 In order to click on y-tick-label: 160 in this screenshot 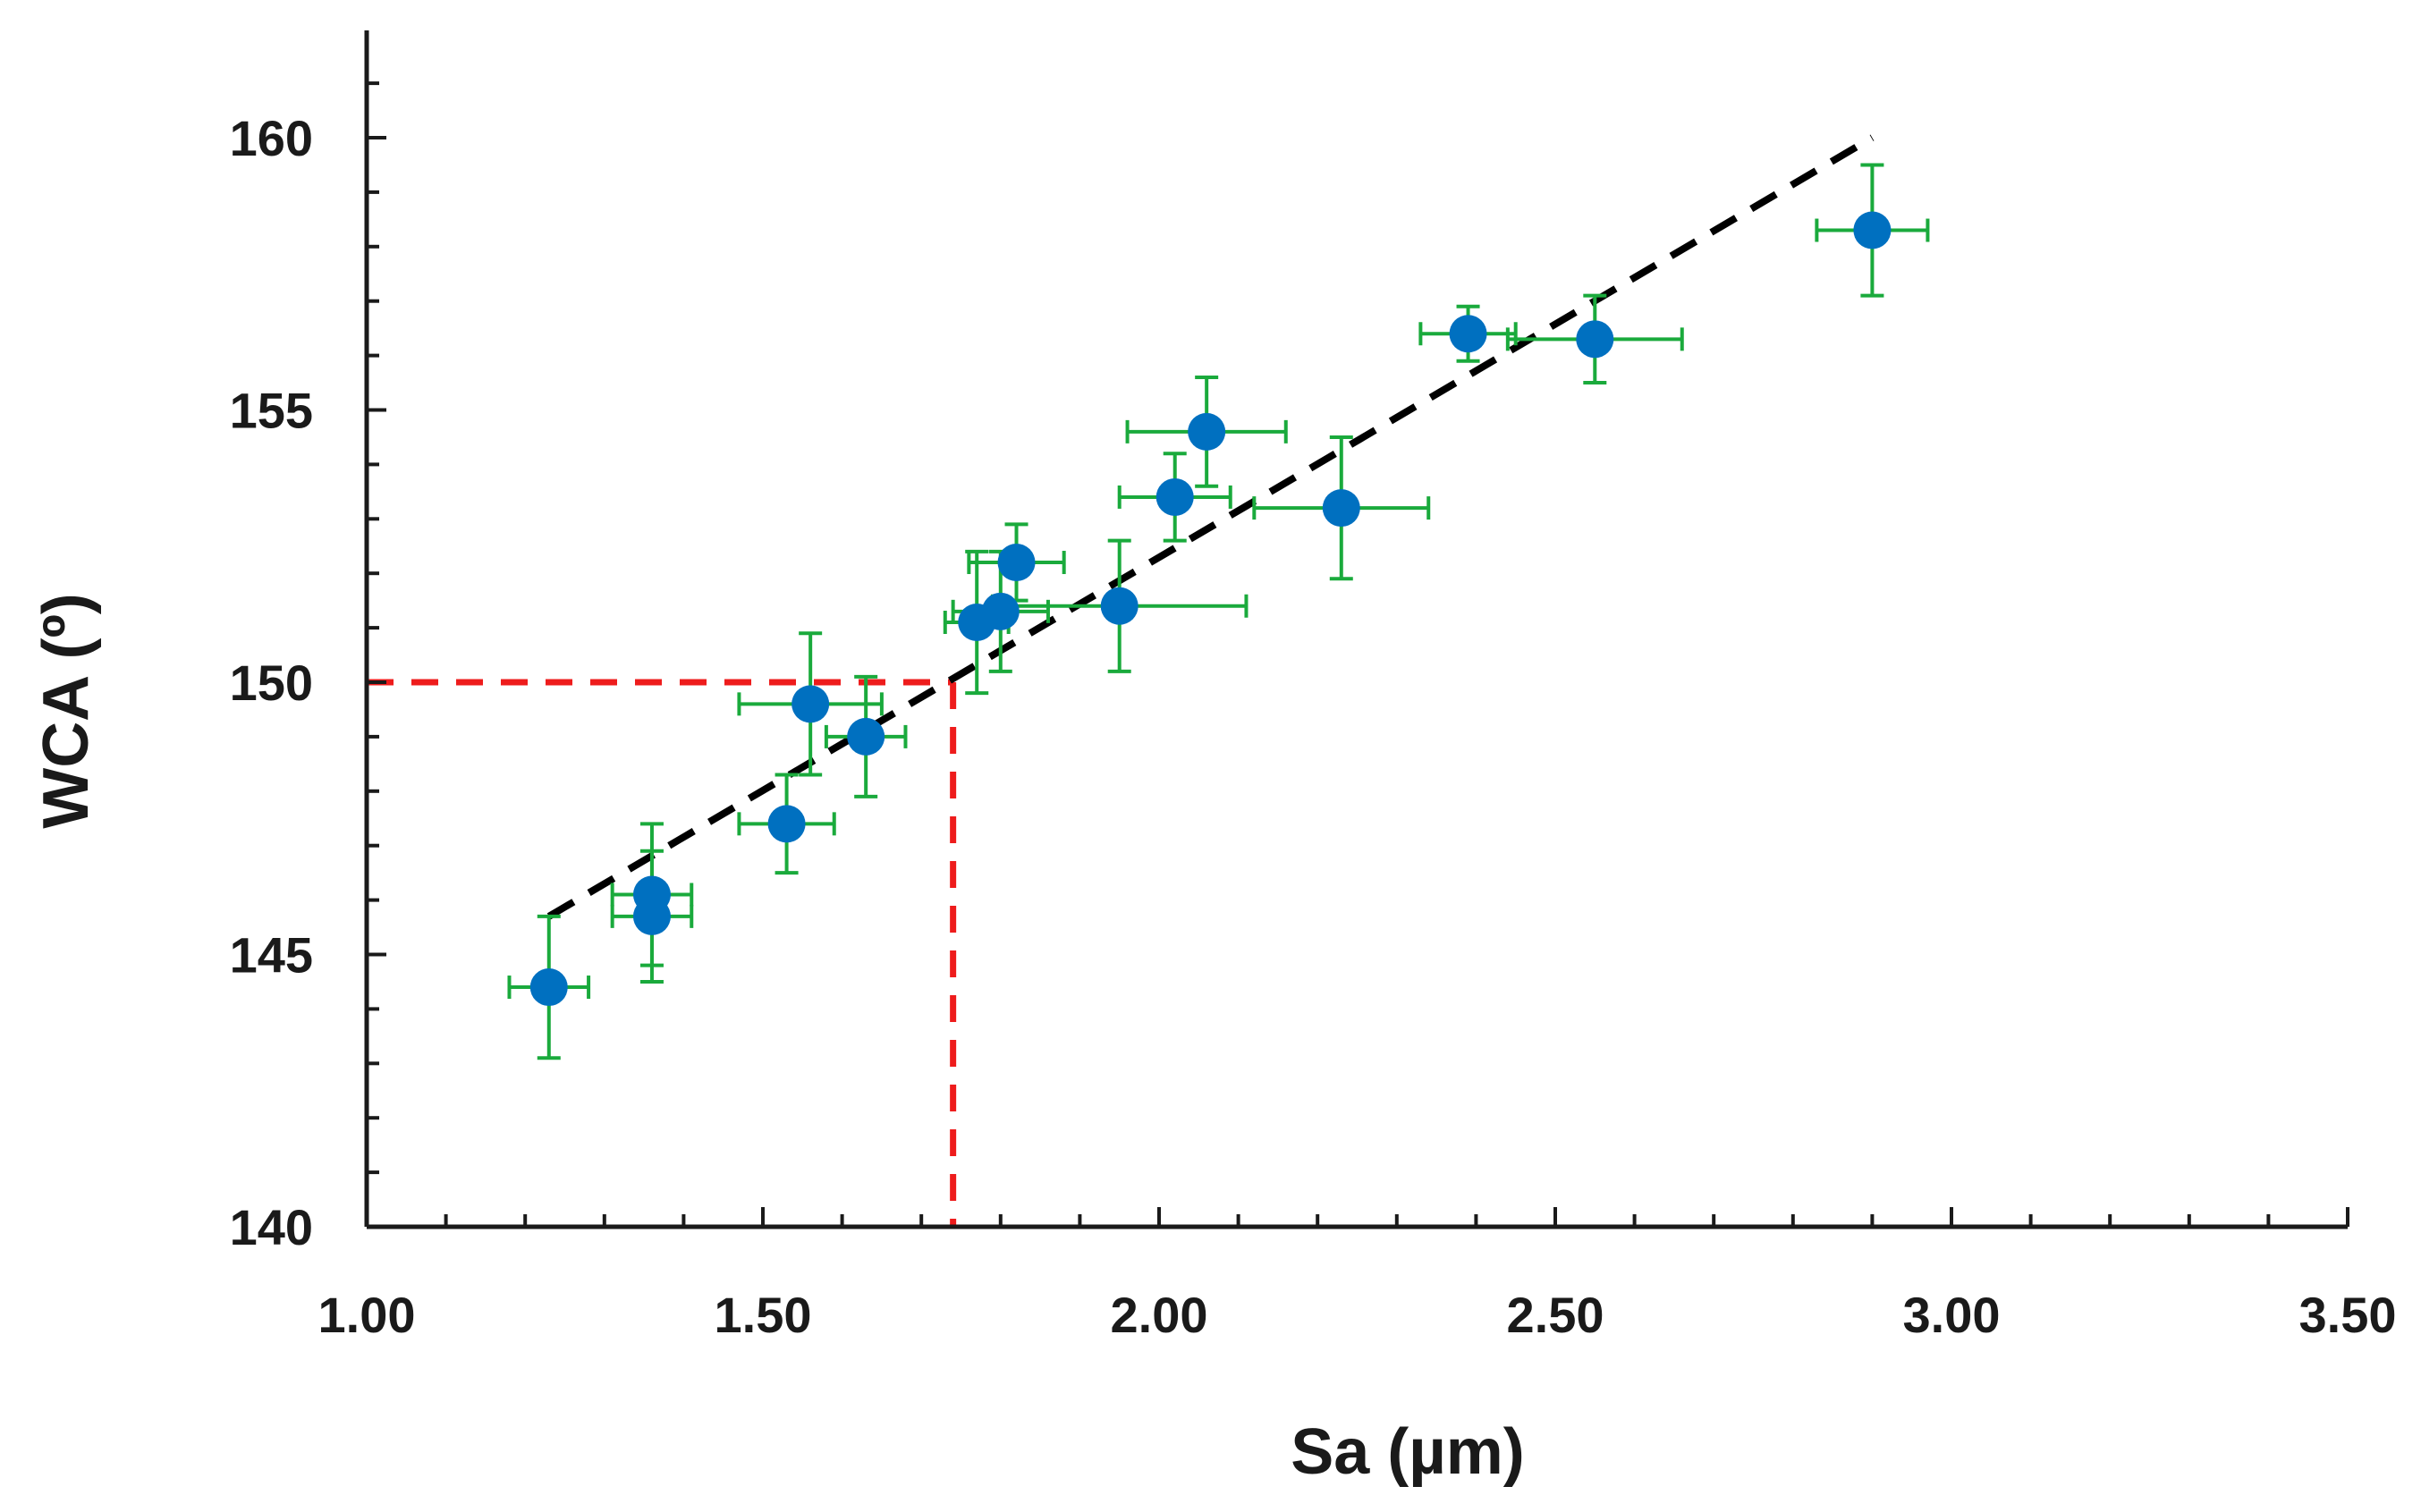, I will do `click(271, 138)`.